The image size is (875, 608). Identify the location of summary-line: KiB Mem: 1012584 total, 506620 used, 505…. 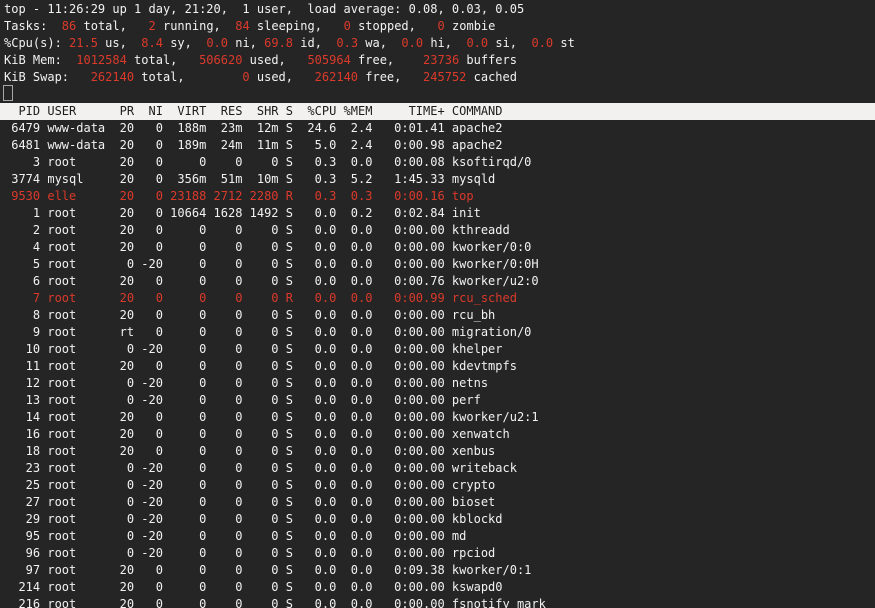
(437, 60).